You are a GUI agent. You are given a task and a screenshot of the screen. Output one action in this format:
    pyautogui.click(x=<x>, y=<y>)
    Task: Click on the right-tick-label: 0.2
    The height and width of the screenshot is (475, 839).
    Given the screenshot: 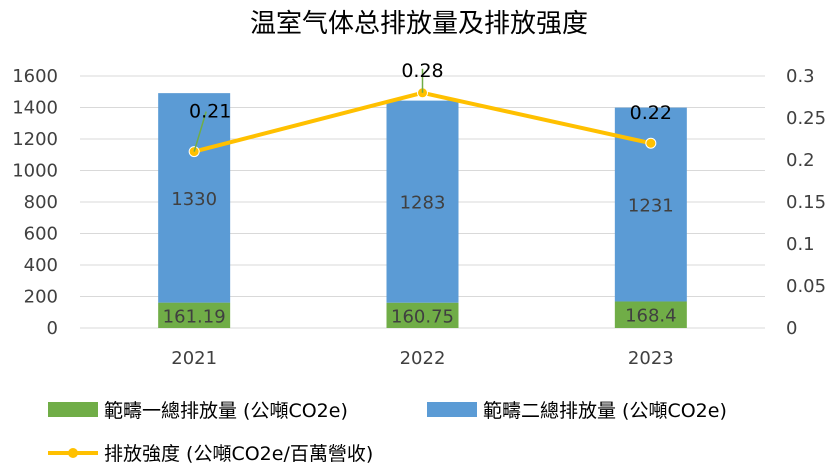 What is the action you would take?
    pyautogui.click(x=800, y=160)
    